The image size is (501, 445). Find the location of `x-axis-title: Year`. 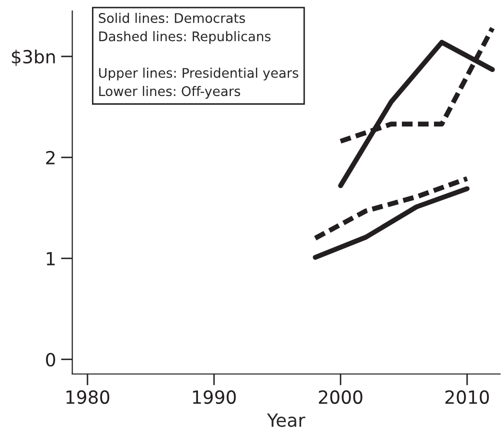

x-axis-title: Year is located at coordinates (286, 420).